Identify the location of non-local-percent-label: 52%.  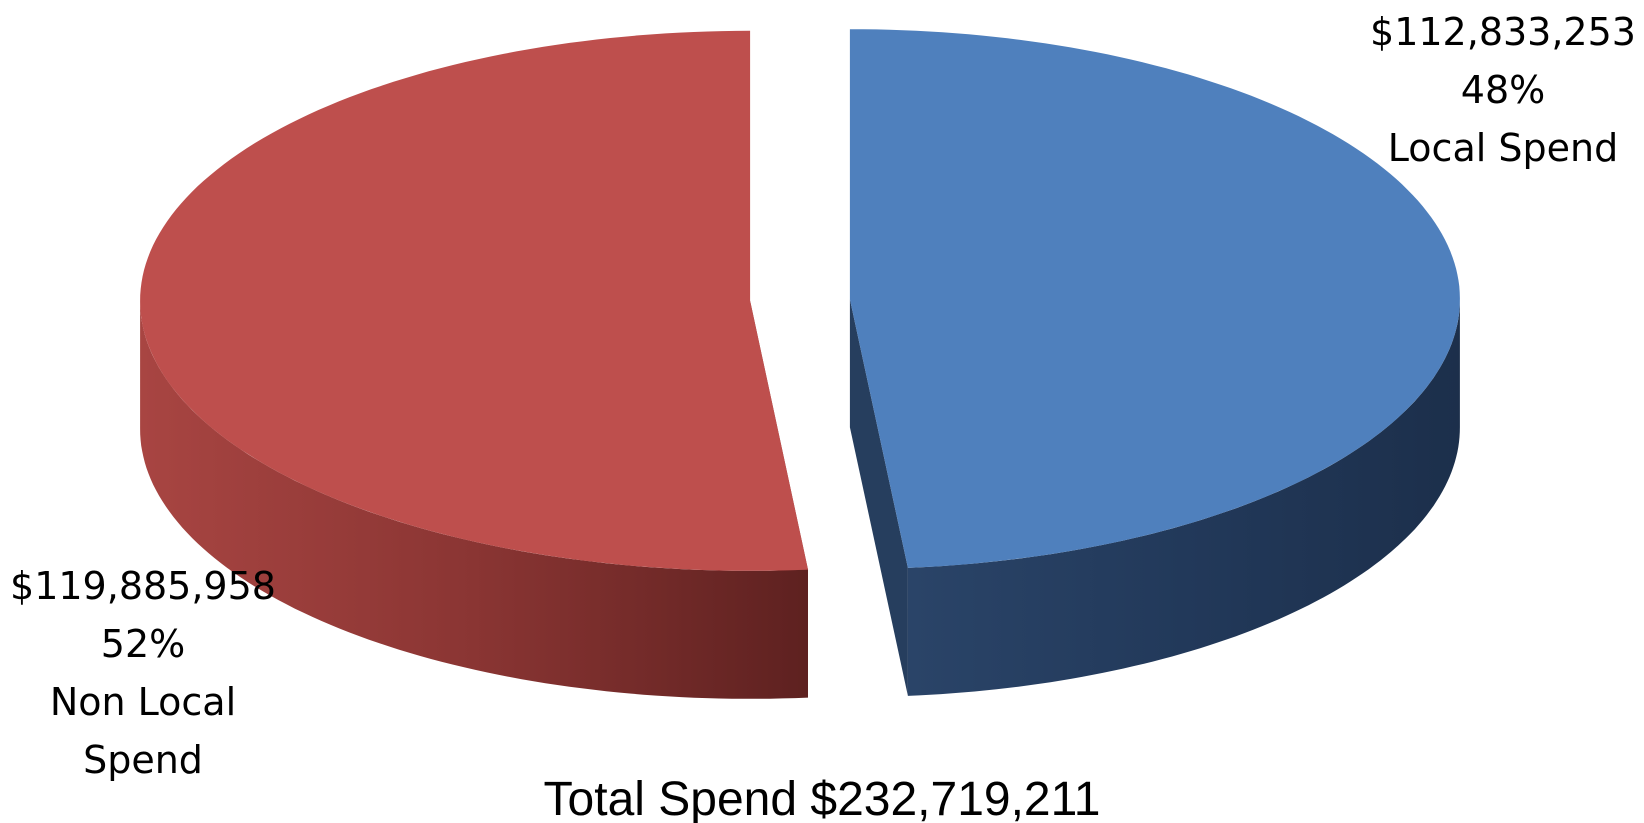
(143, 644).